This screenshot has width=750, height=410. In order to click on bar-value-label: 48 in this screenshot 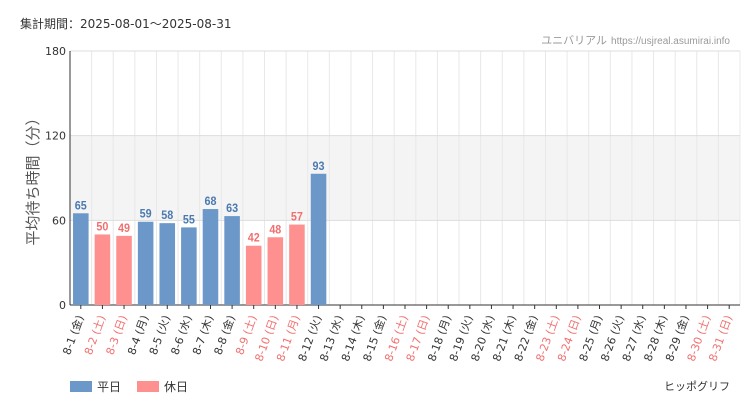, I will do `click(275, 229)`.